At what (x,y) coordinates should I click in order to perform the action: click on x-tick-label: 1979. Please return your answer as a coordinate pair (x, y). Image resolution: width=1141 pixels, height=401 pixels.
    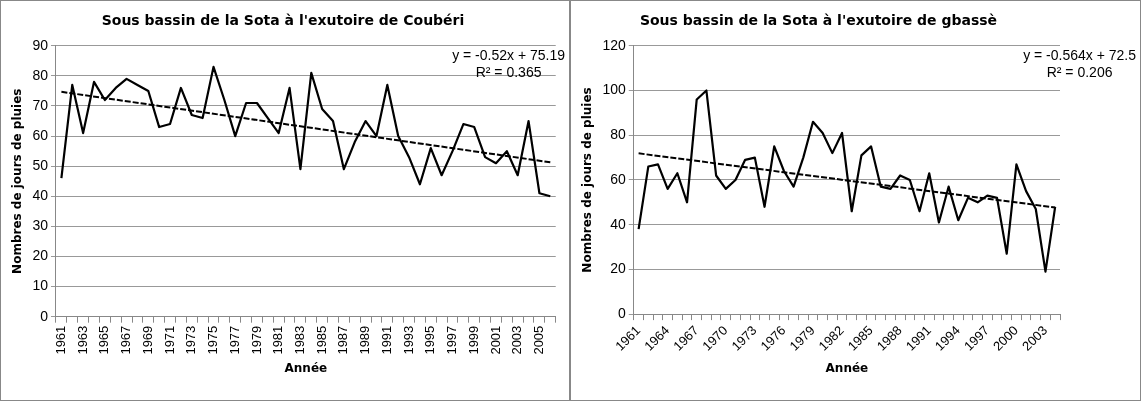
    Looking at the image, I should click on (256, 340).